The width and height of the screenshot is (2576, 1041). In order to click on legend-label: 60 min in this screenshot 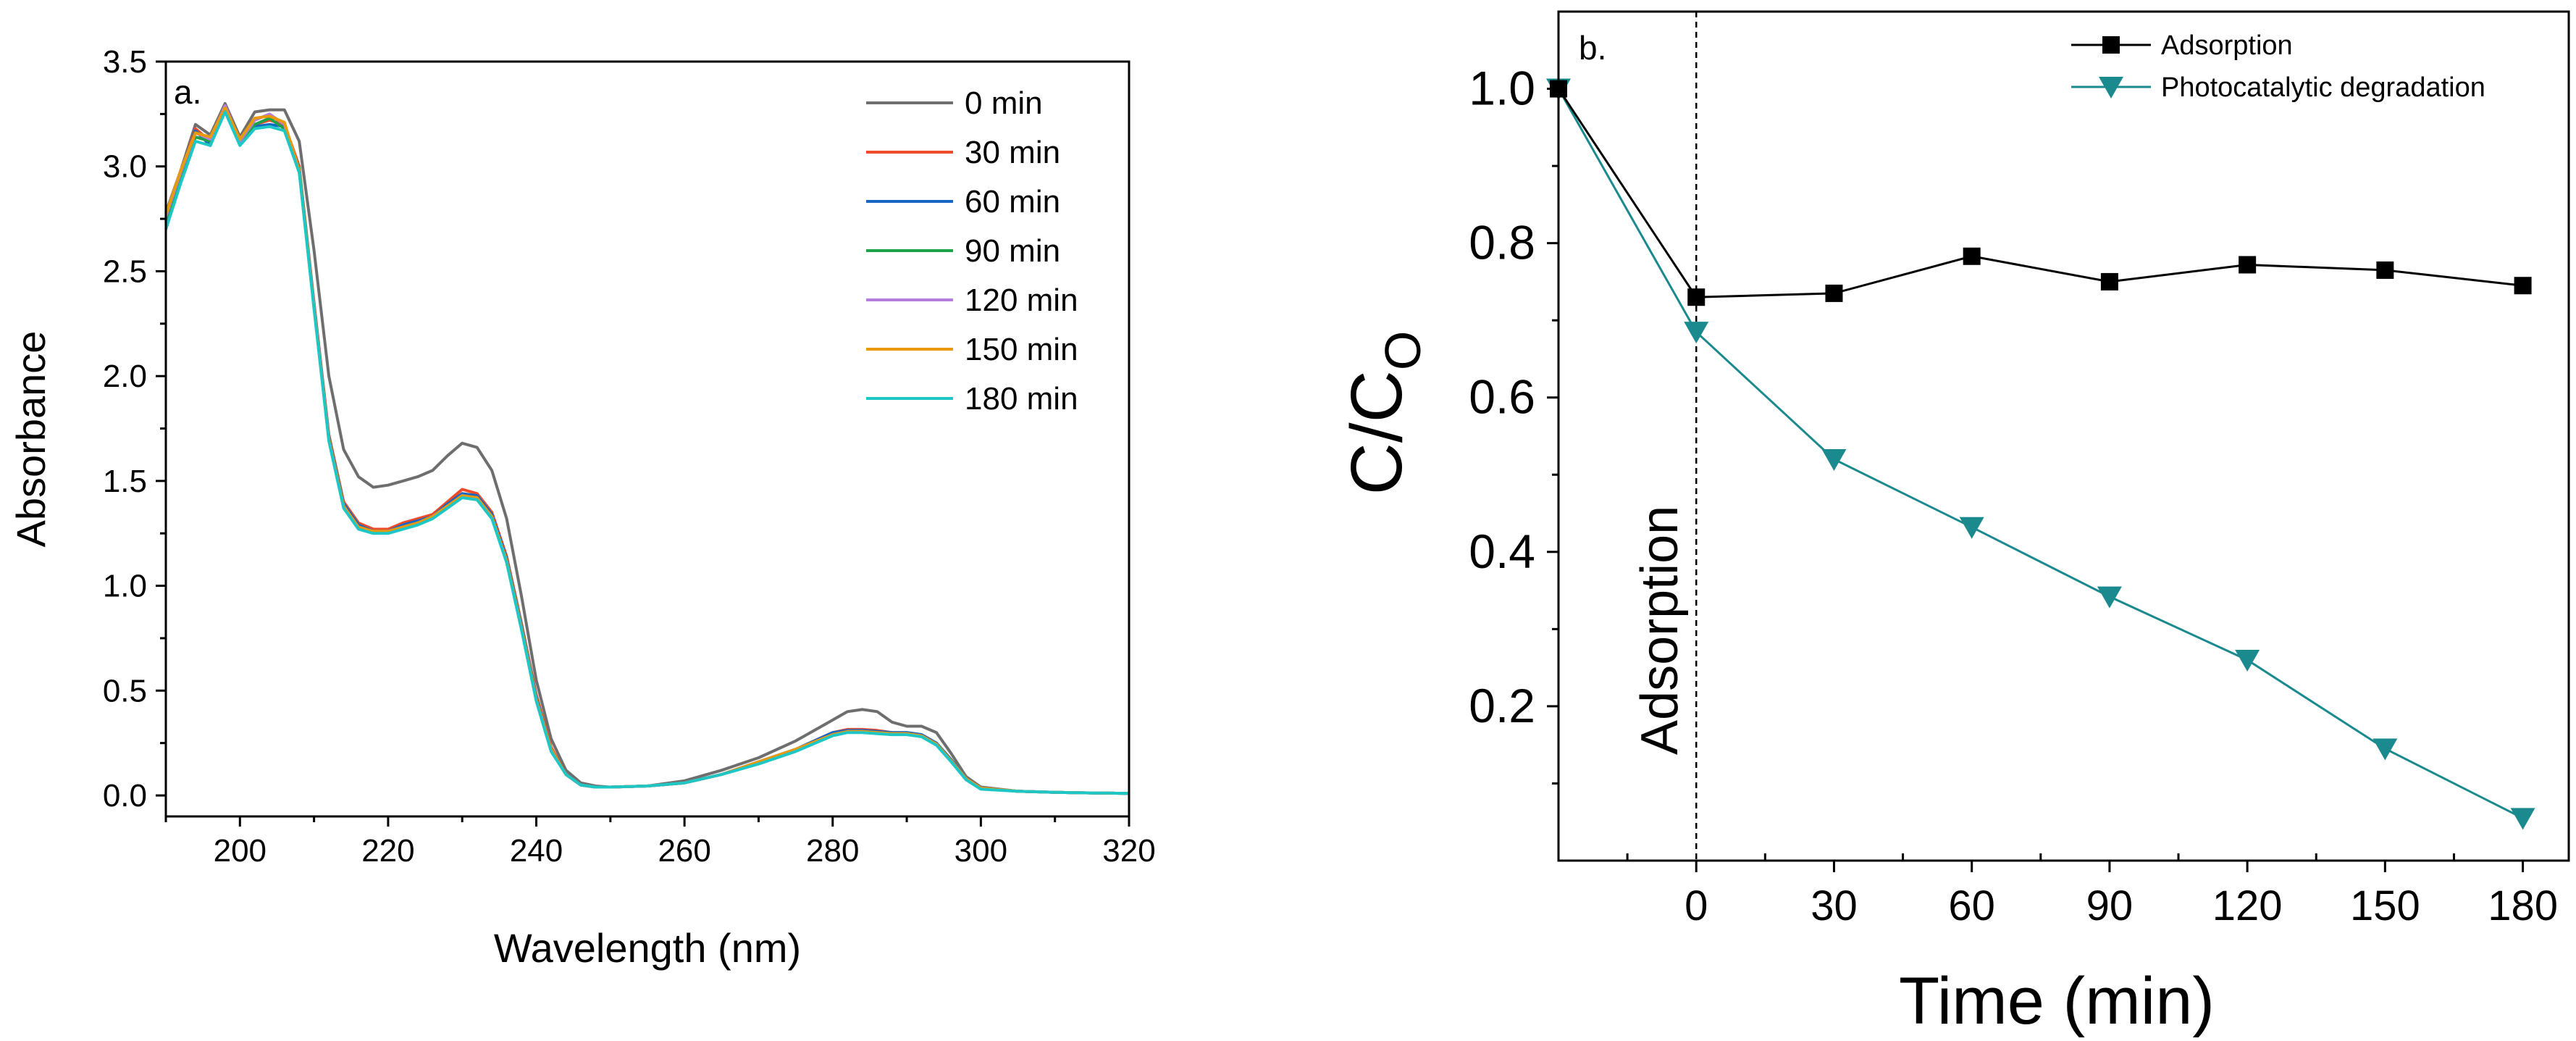, I will do `click(1012, 202)`.